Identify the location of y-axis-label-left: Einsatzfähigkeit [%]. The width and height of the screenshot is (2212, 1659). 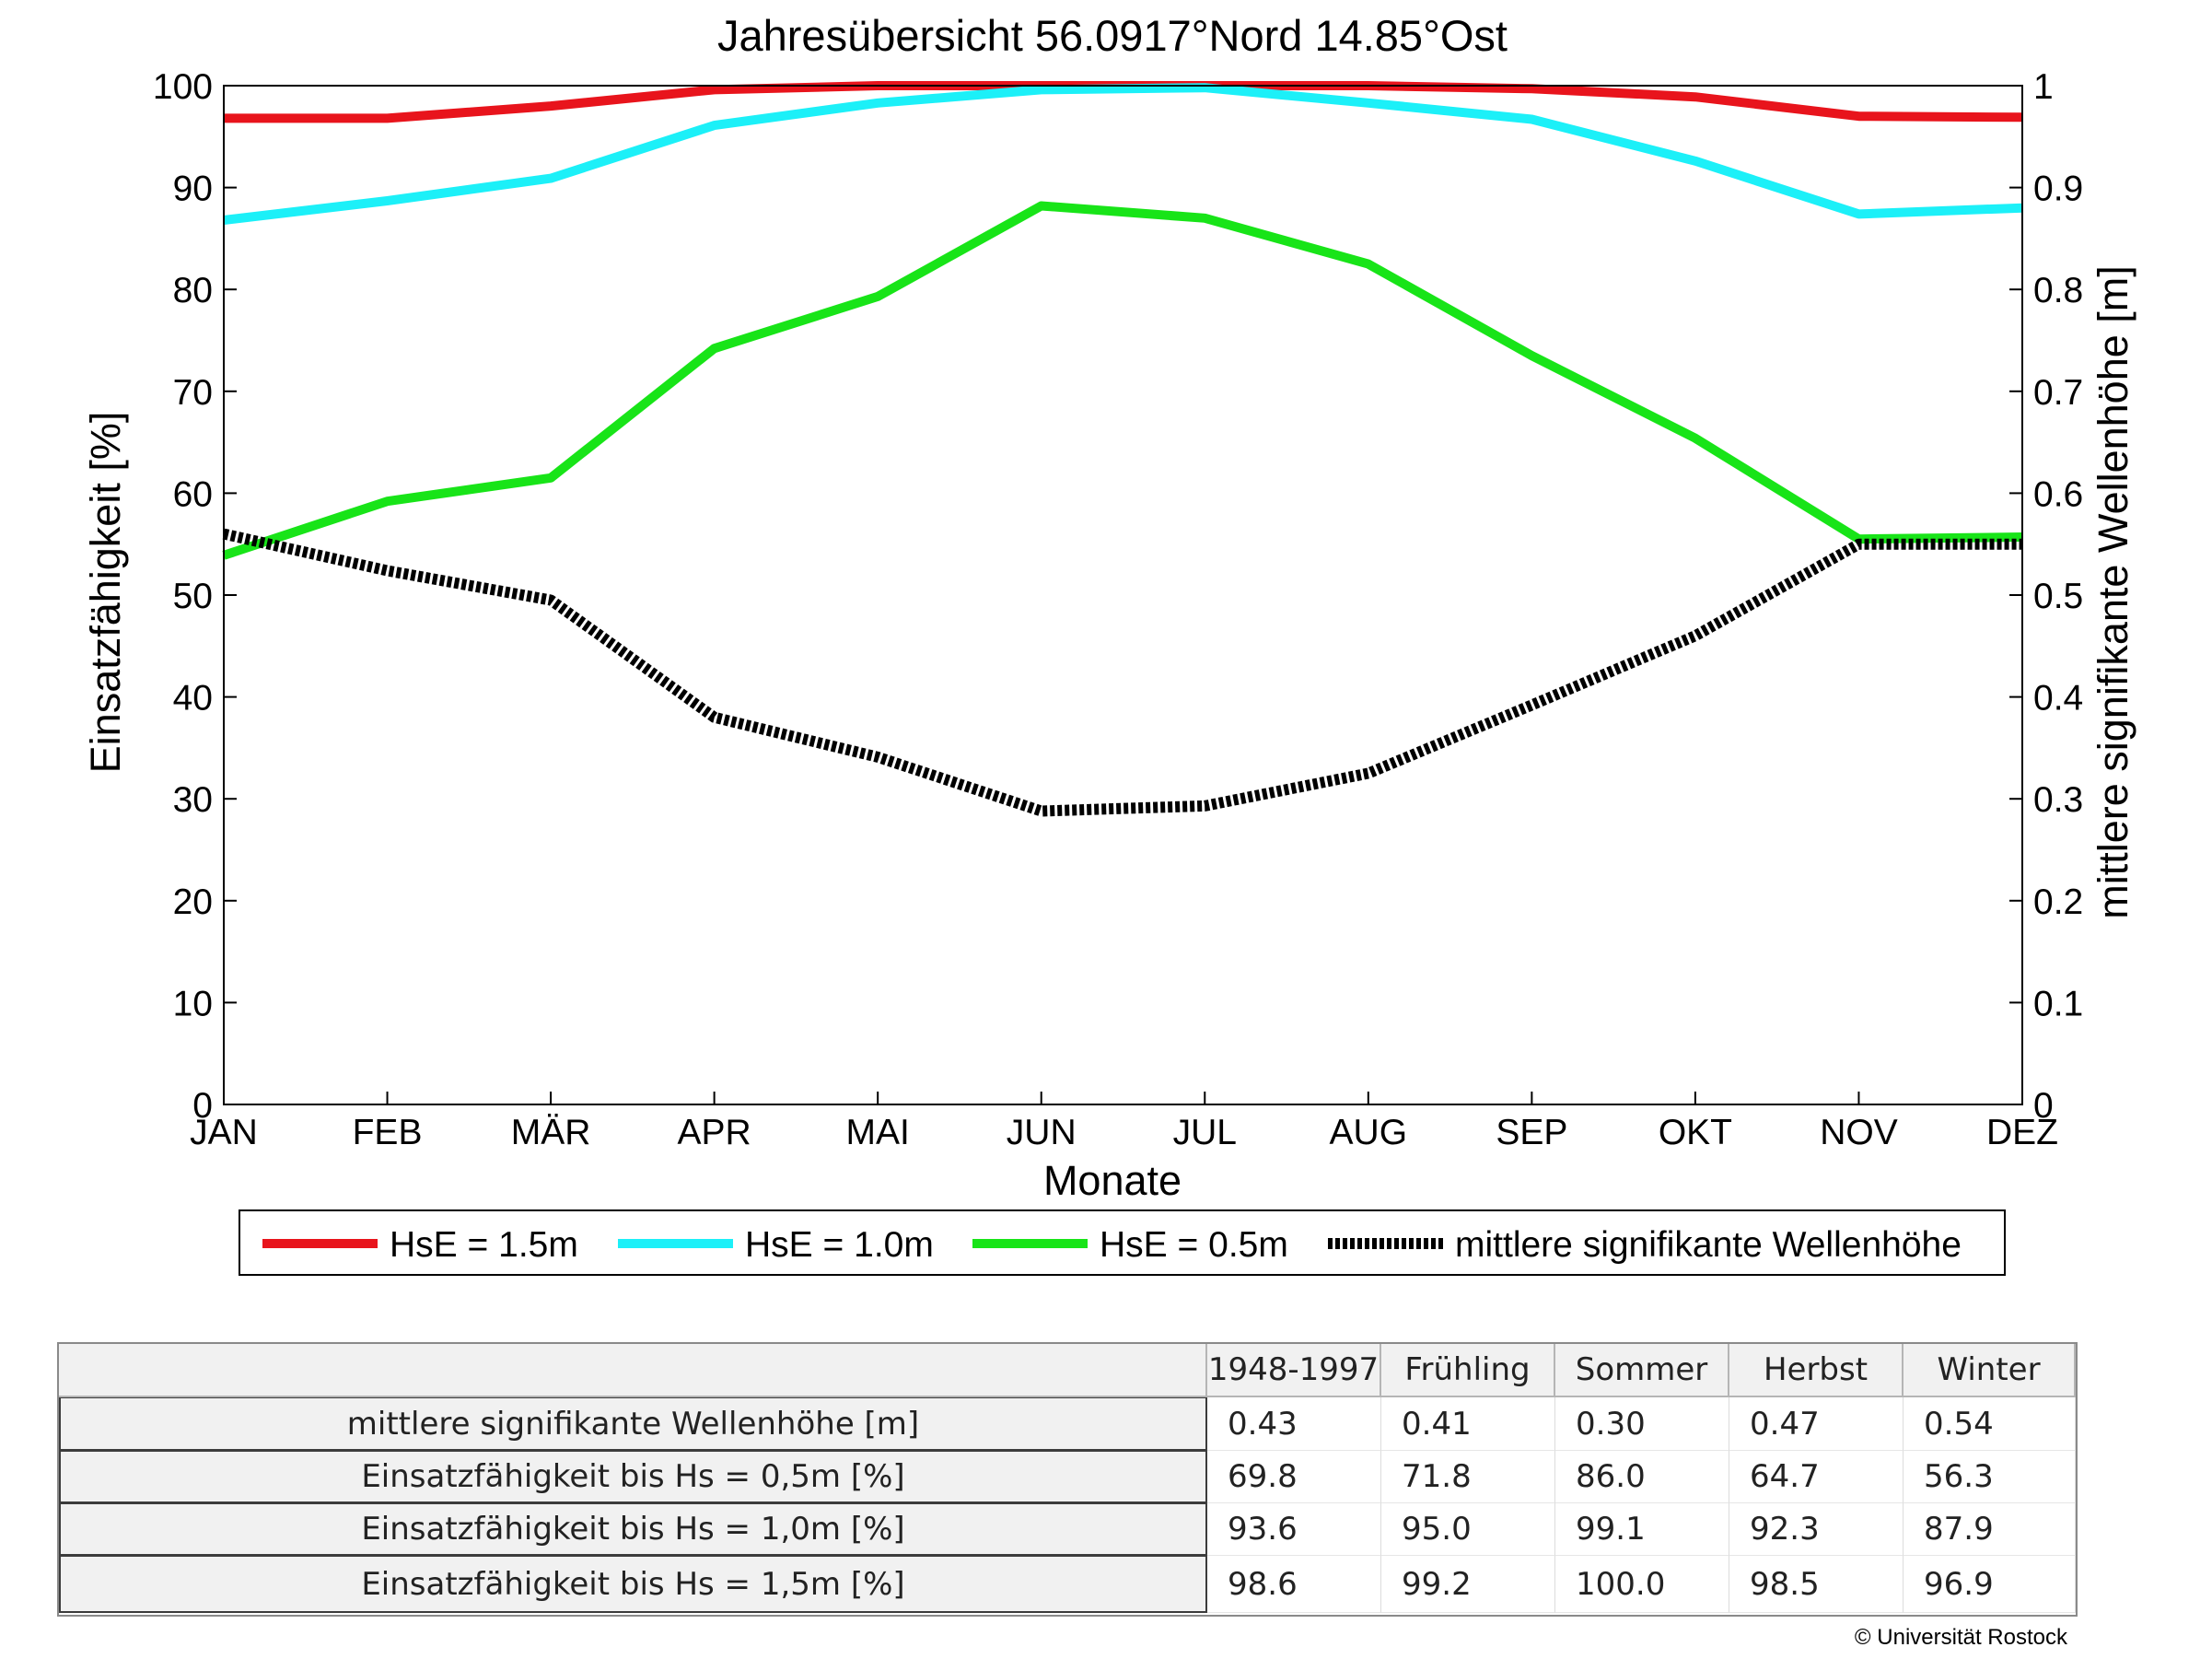
(105, 593).